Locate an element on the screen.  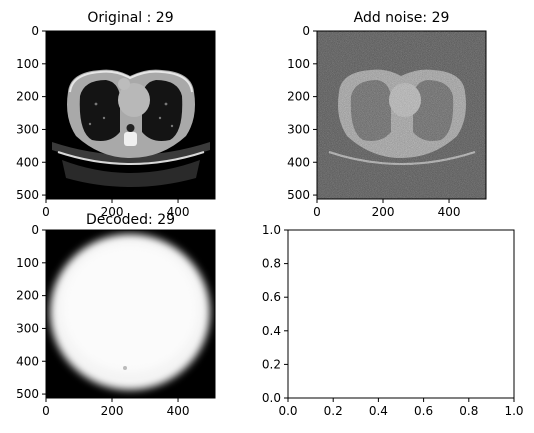
ct-image-noisy is located at coordinates (401, 115).